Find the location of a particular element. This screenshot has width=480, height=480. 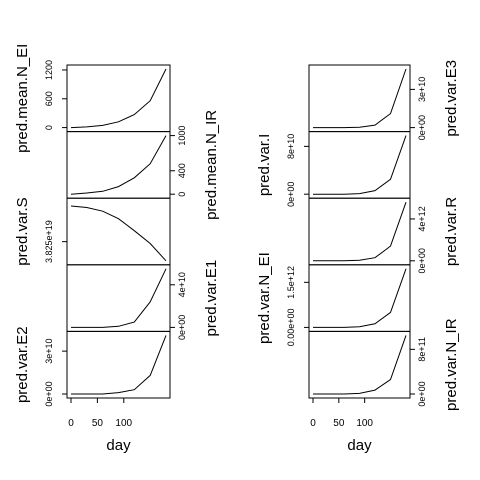

y-tick-label-pred.var.R-1: 4e+12 is located at coordinates (422, 218).